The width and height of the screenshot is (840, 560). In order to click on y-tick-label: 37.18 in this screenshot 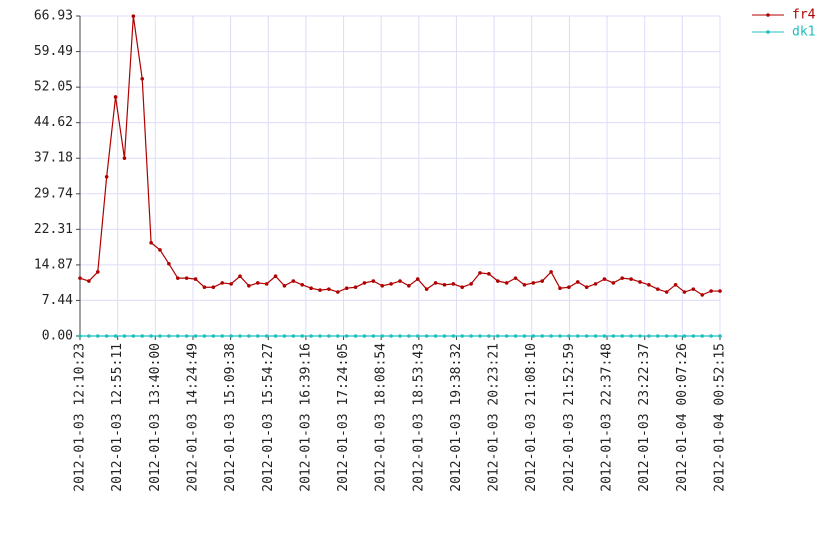, I will do `click(53, 158)`.